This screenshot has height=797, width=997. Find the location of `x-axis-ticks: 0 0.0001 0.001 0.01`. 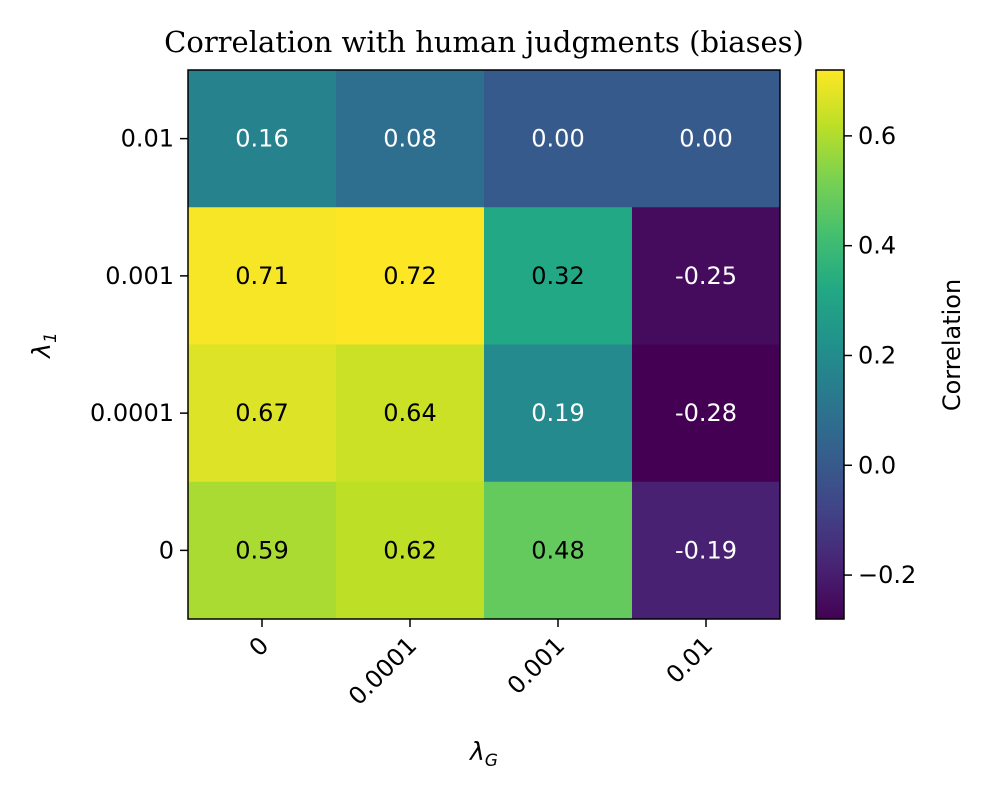

x-axis-ticks: 0 0.0001 0.001 0.01 is located at coordinates (481, 665).